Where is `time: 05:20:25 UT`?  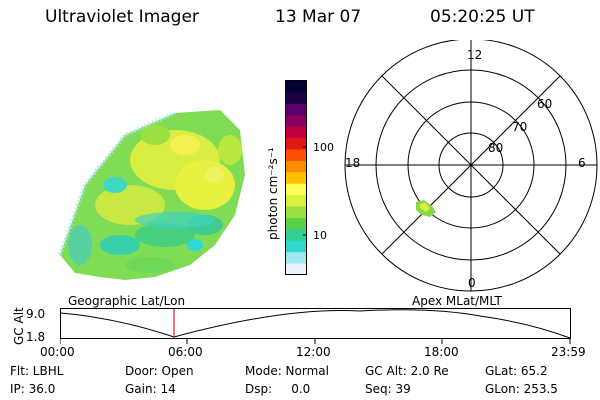 time: 05:20:25 UT is located at coordinates (482, 17).